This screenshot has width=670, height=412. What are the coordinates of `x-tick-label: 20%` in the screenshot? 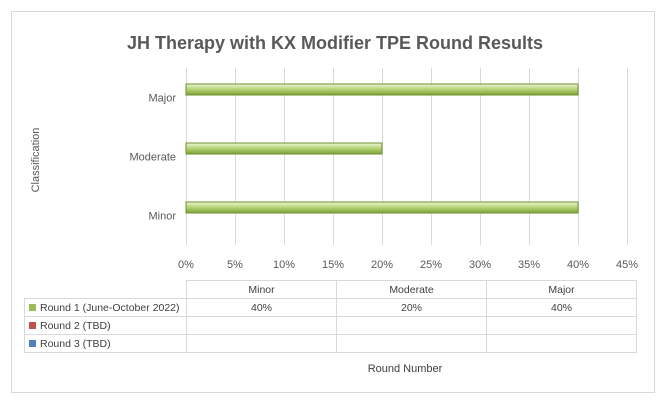 It's located at (382, 265).